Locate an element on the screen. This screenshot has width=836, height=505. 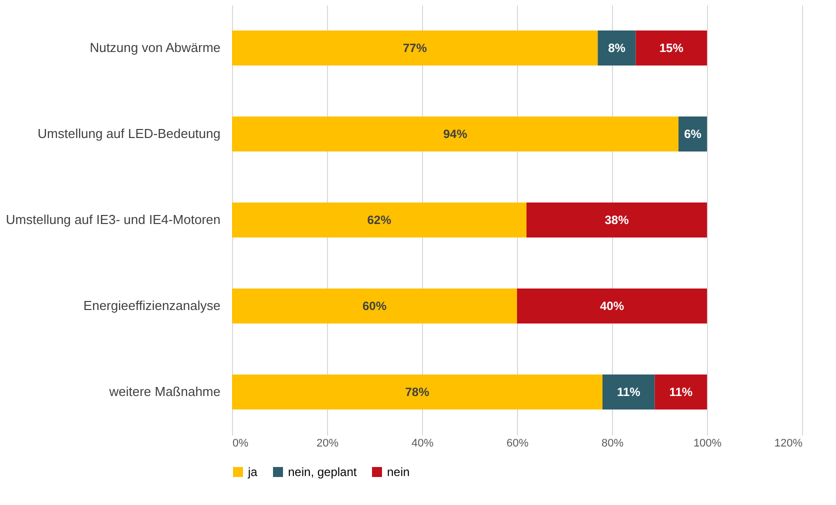
y-tick-label: Umstellung auf IE3- und IE4-Motoren is located at coordinates (113, 219).